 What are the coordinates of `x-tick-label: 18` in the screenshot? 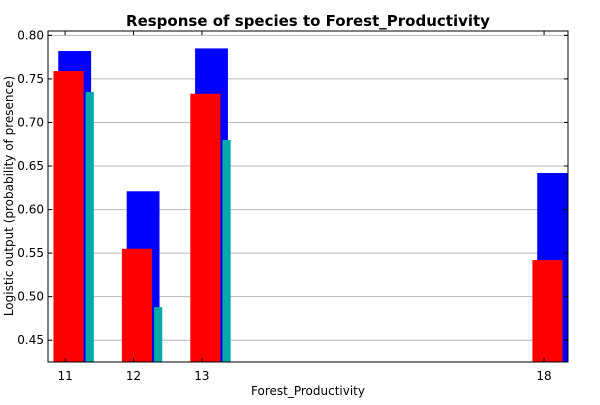 It's located at (543, 376).